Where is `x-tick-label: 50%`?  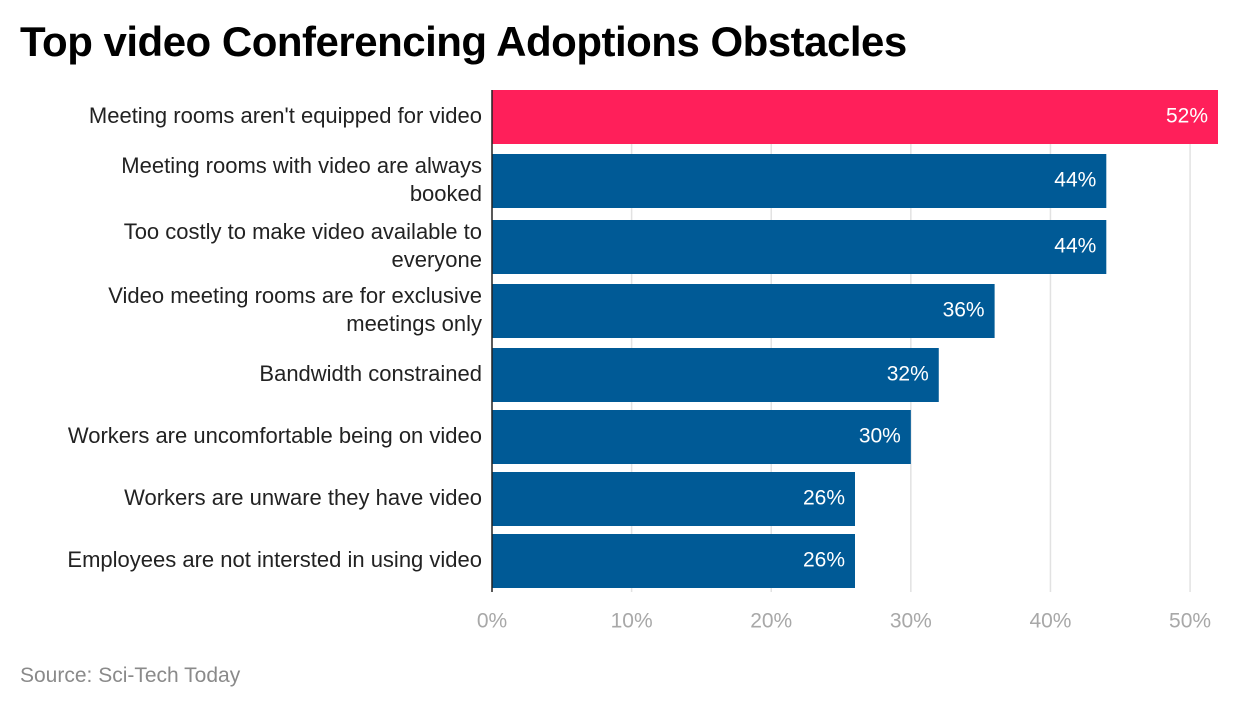 x-tick-label: 50% is located at coordinates (1190, 621).